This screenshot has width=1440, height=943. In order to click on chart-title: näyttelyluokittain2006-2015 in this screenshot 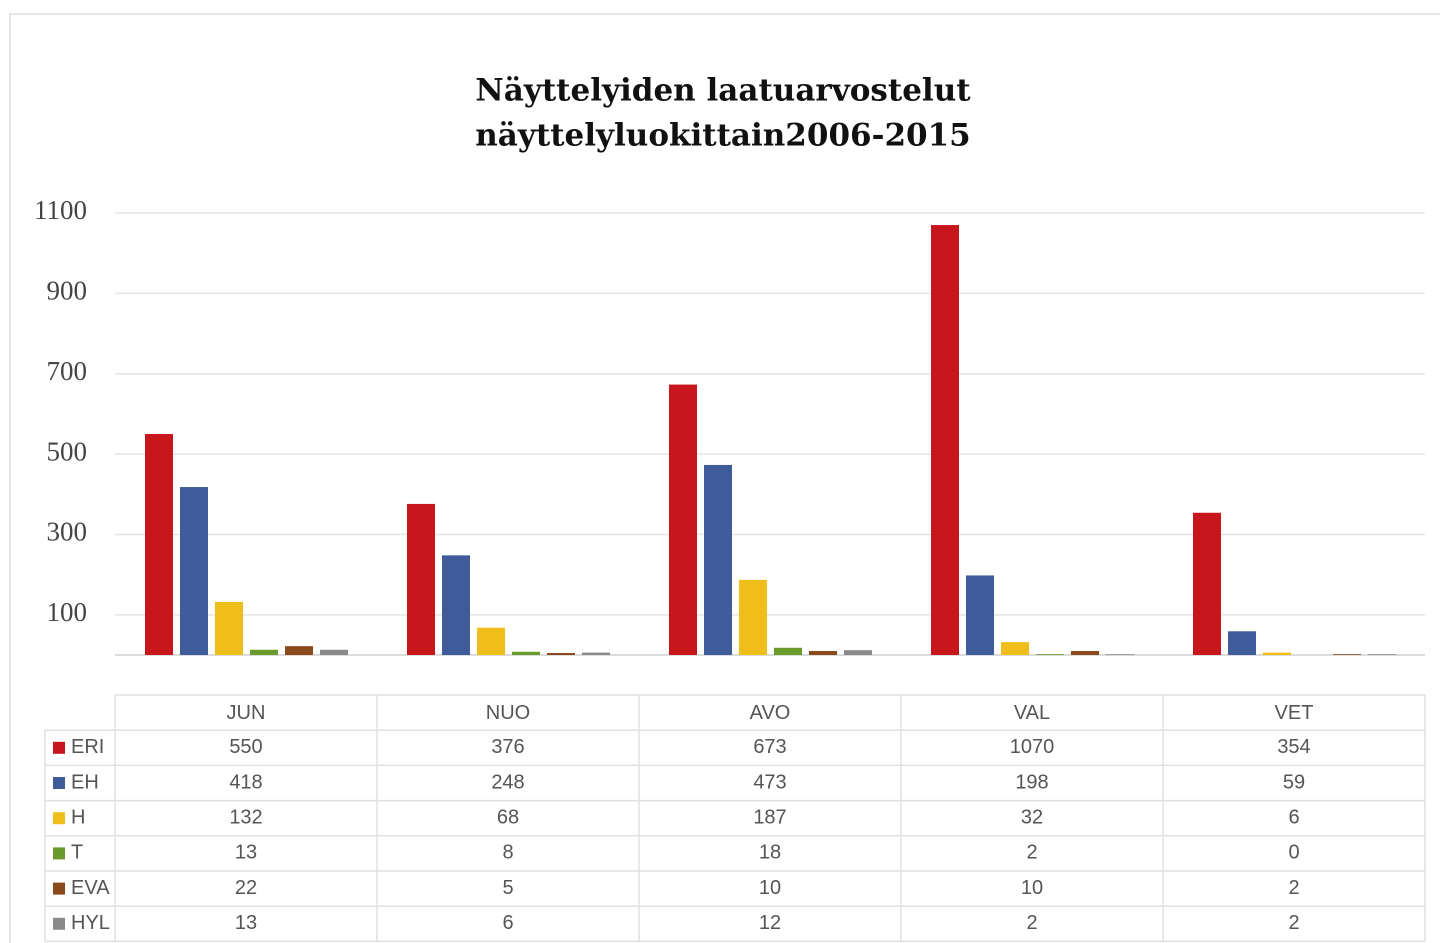, I will do `click(723, 136)`.